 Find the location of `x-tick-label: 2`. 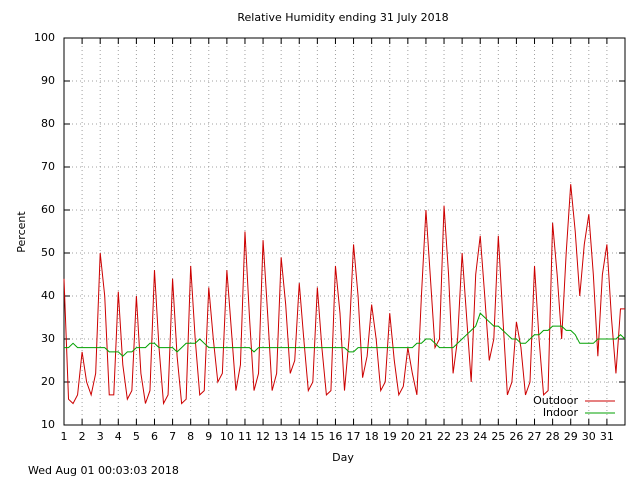

x-tick-label: 2 is located at coordinates (82, 436).